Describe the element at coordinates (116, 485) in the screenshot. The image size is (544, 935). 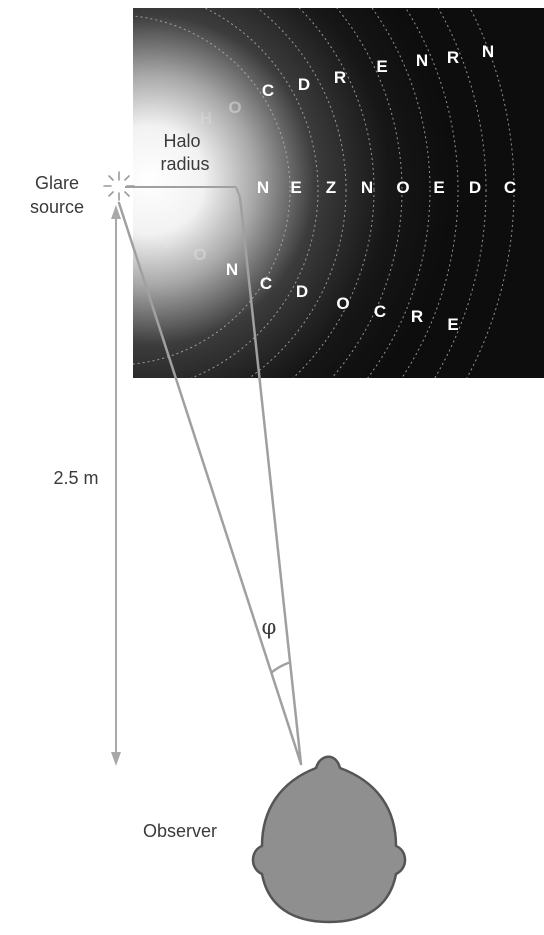
I see `distance-arrow` at that location.